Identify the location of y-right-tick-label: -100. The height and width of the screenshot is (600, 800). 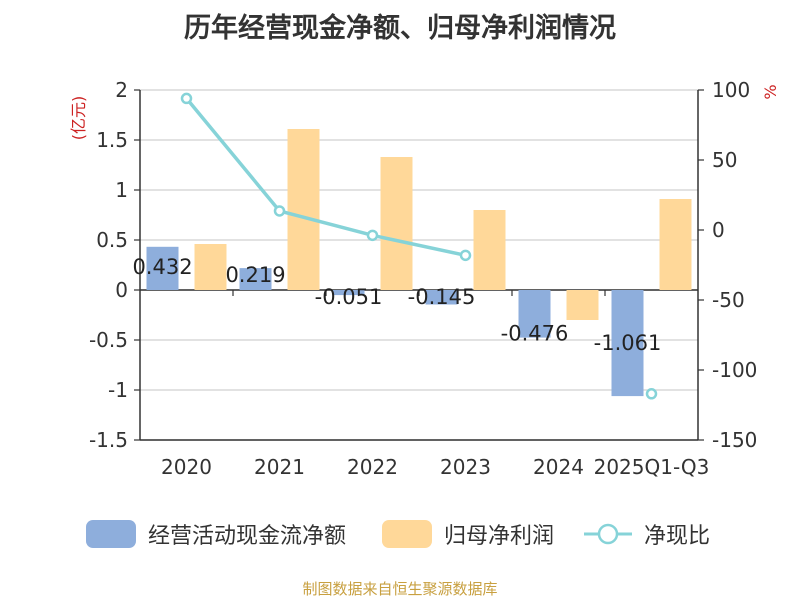
(734, 370).